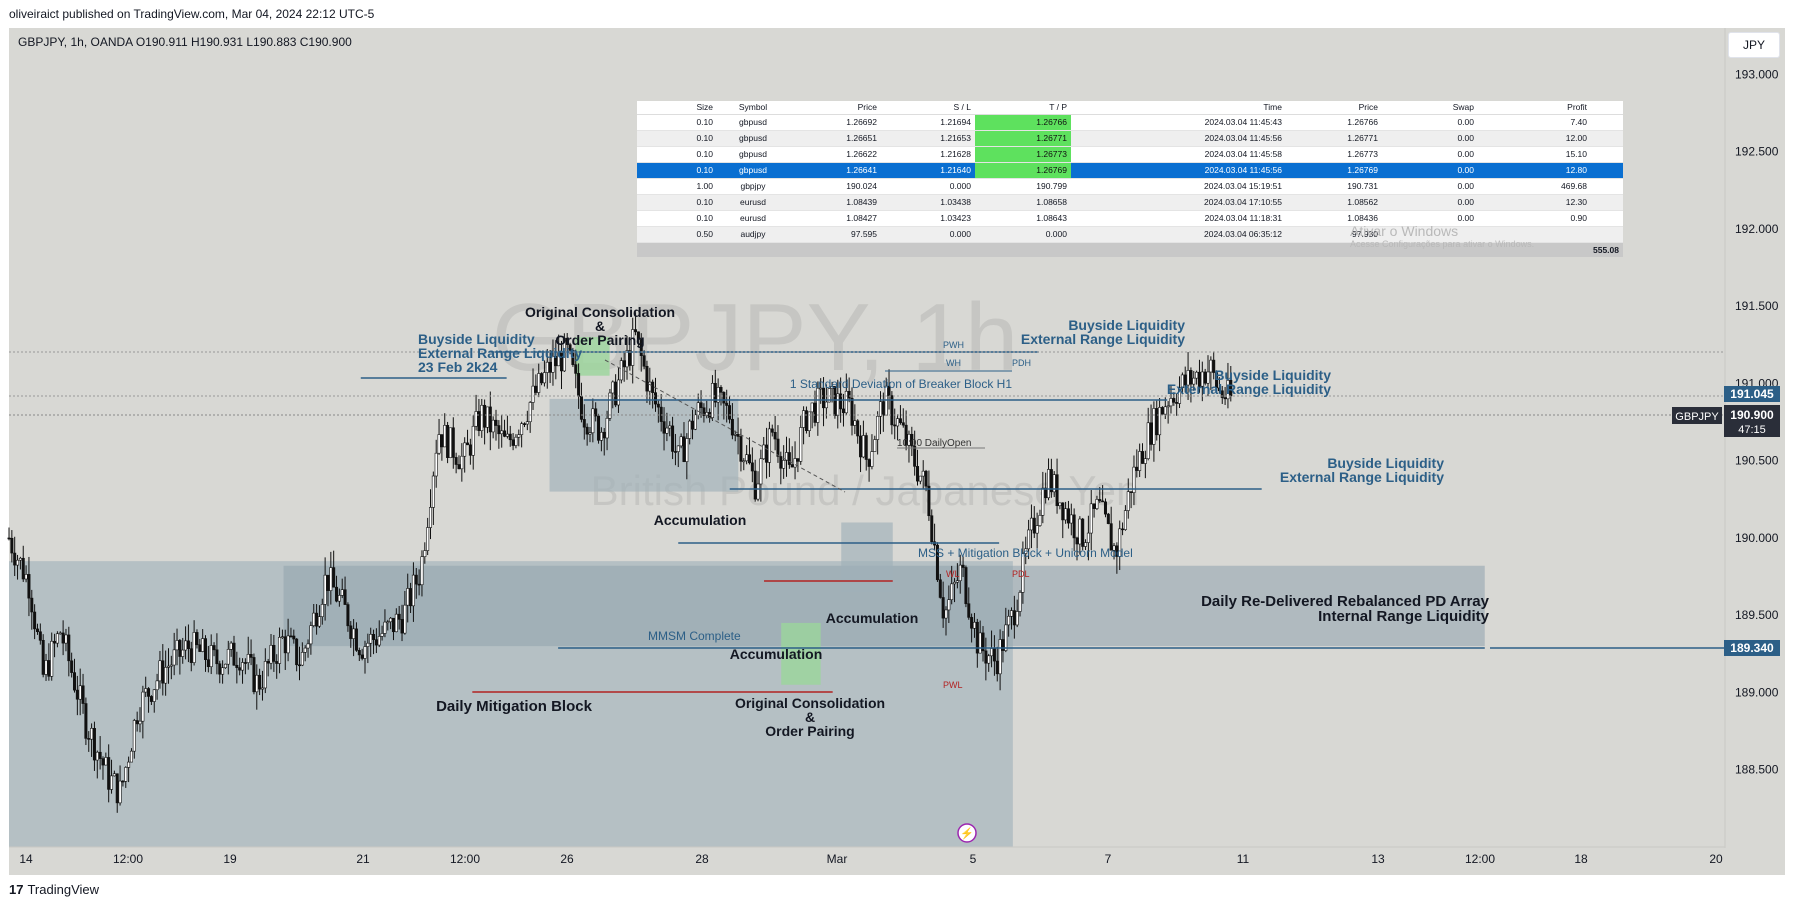  I want to click on orig-consol-top-1: Original Consolidation, so click(600, 312).